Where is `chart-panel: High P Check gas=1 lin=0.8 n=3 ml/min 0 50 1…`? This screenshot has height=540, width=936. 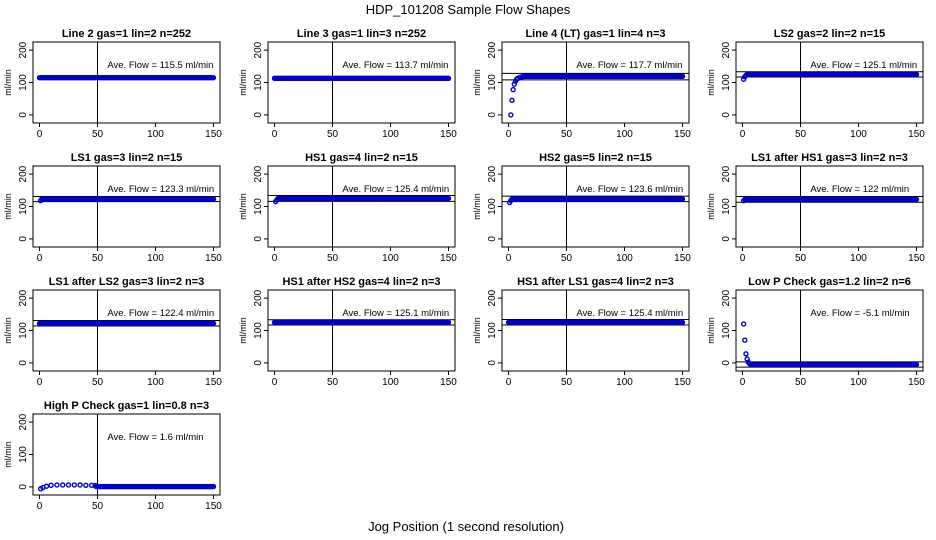 chart-panel: High P Check gas=1 lin=0.8 n=3 ml/min 0 50 1… is located at coordinates (112, 456).